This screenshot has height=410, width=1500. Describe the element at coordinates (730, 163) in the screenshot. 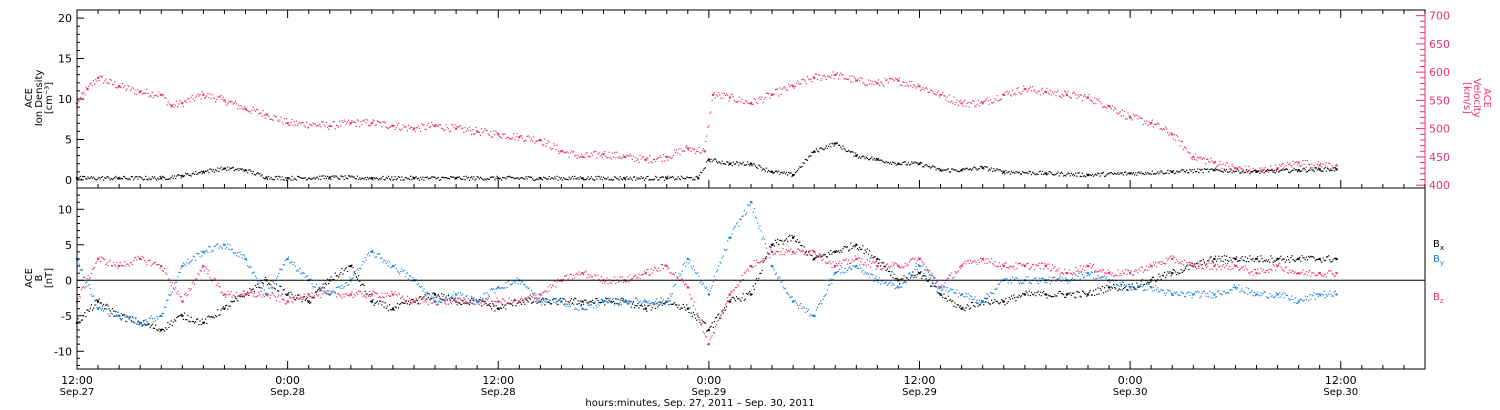

I see `density-series-point` at that location.